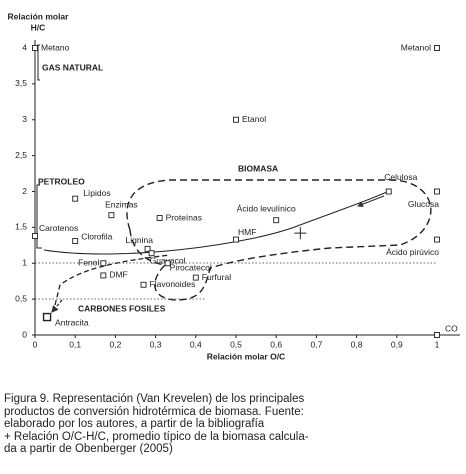 The width and height of the screenshot is (466, 474). I want to click on region-label: BIOMASA, so click(258, 168).